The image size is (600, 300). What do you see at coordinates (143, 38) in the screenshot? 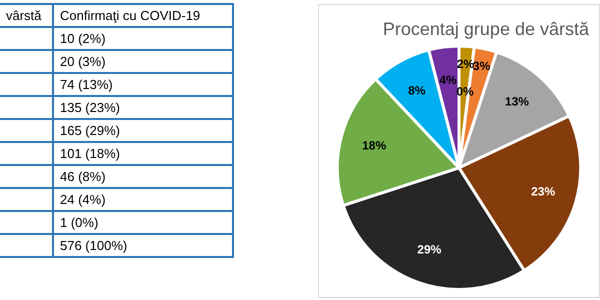
I see `text: 10 (2%)` at bounding box center [143, 38].